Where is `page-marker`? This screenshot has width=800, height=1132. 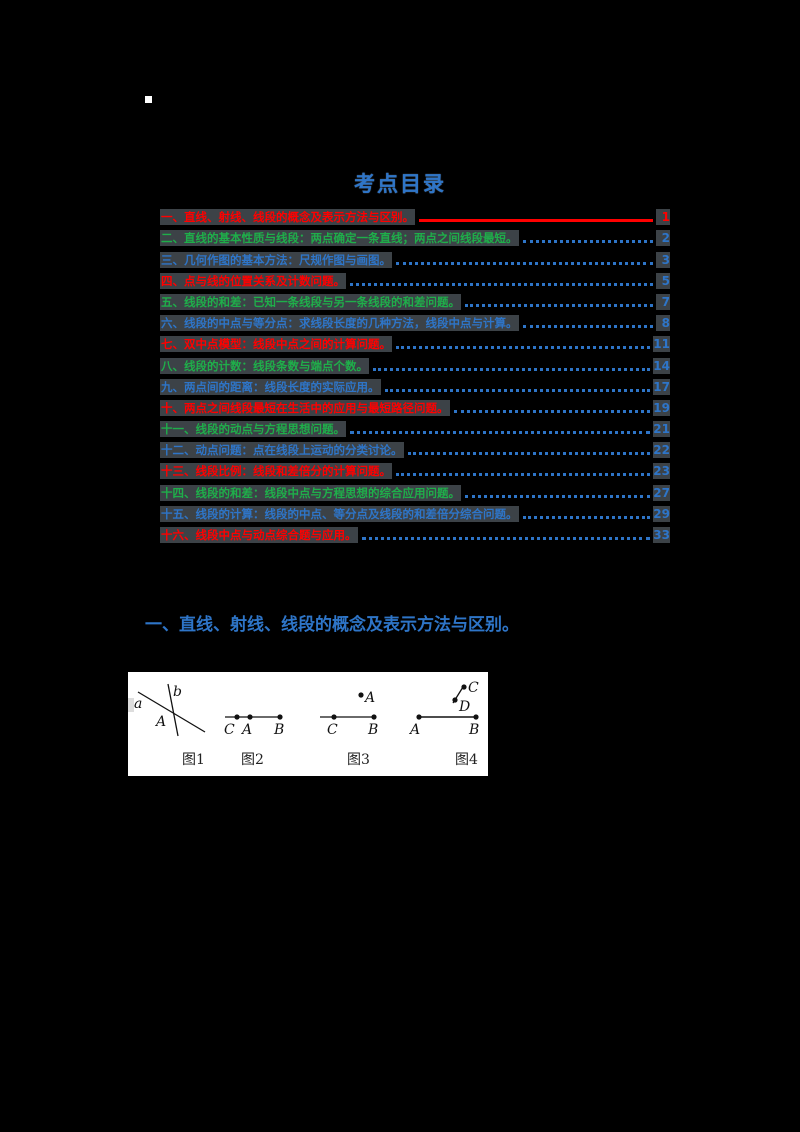 page-marker is located at coordinates (148, 99).